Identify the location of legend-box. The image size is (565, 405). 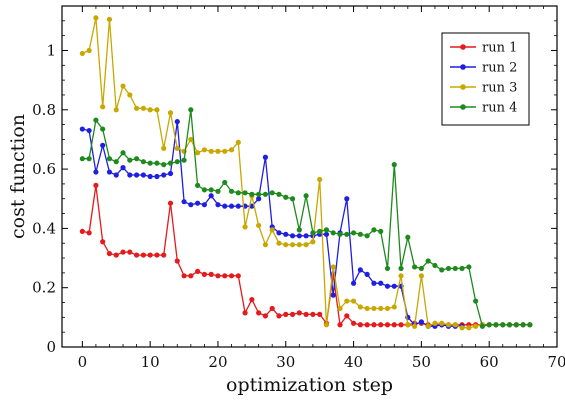
(485, 79).